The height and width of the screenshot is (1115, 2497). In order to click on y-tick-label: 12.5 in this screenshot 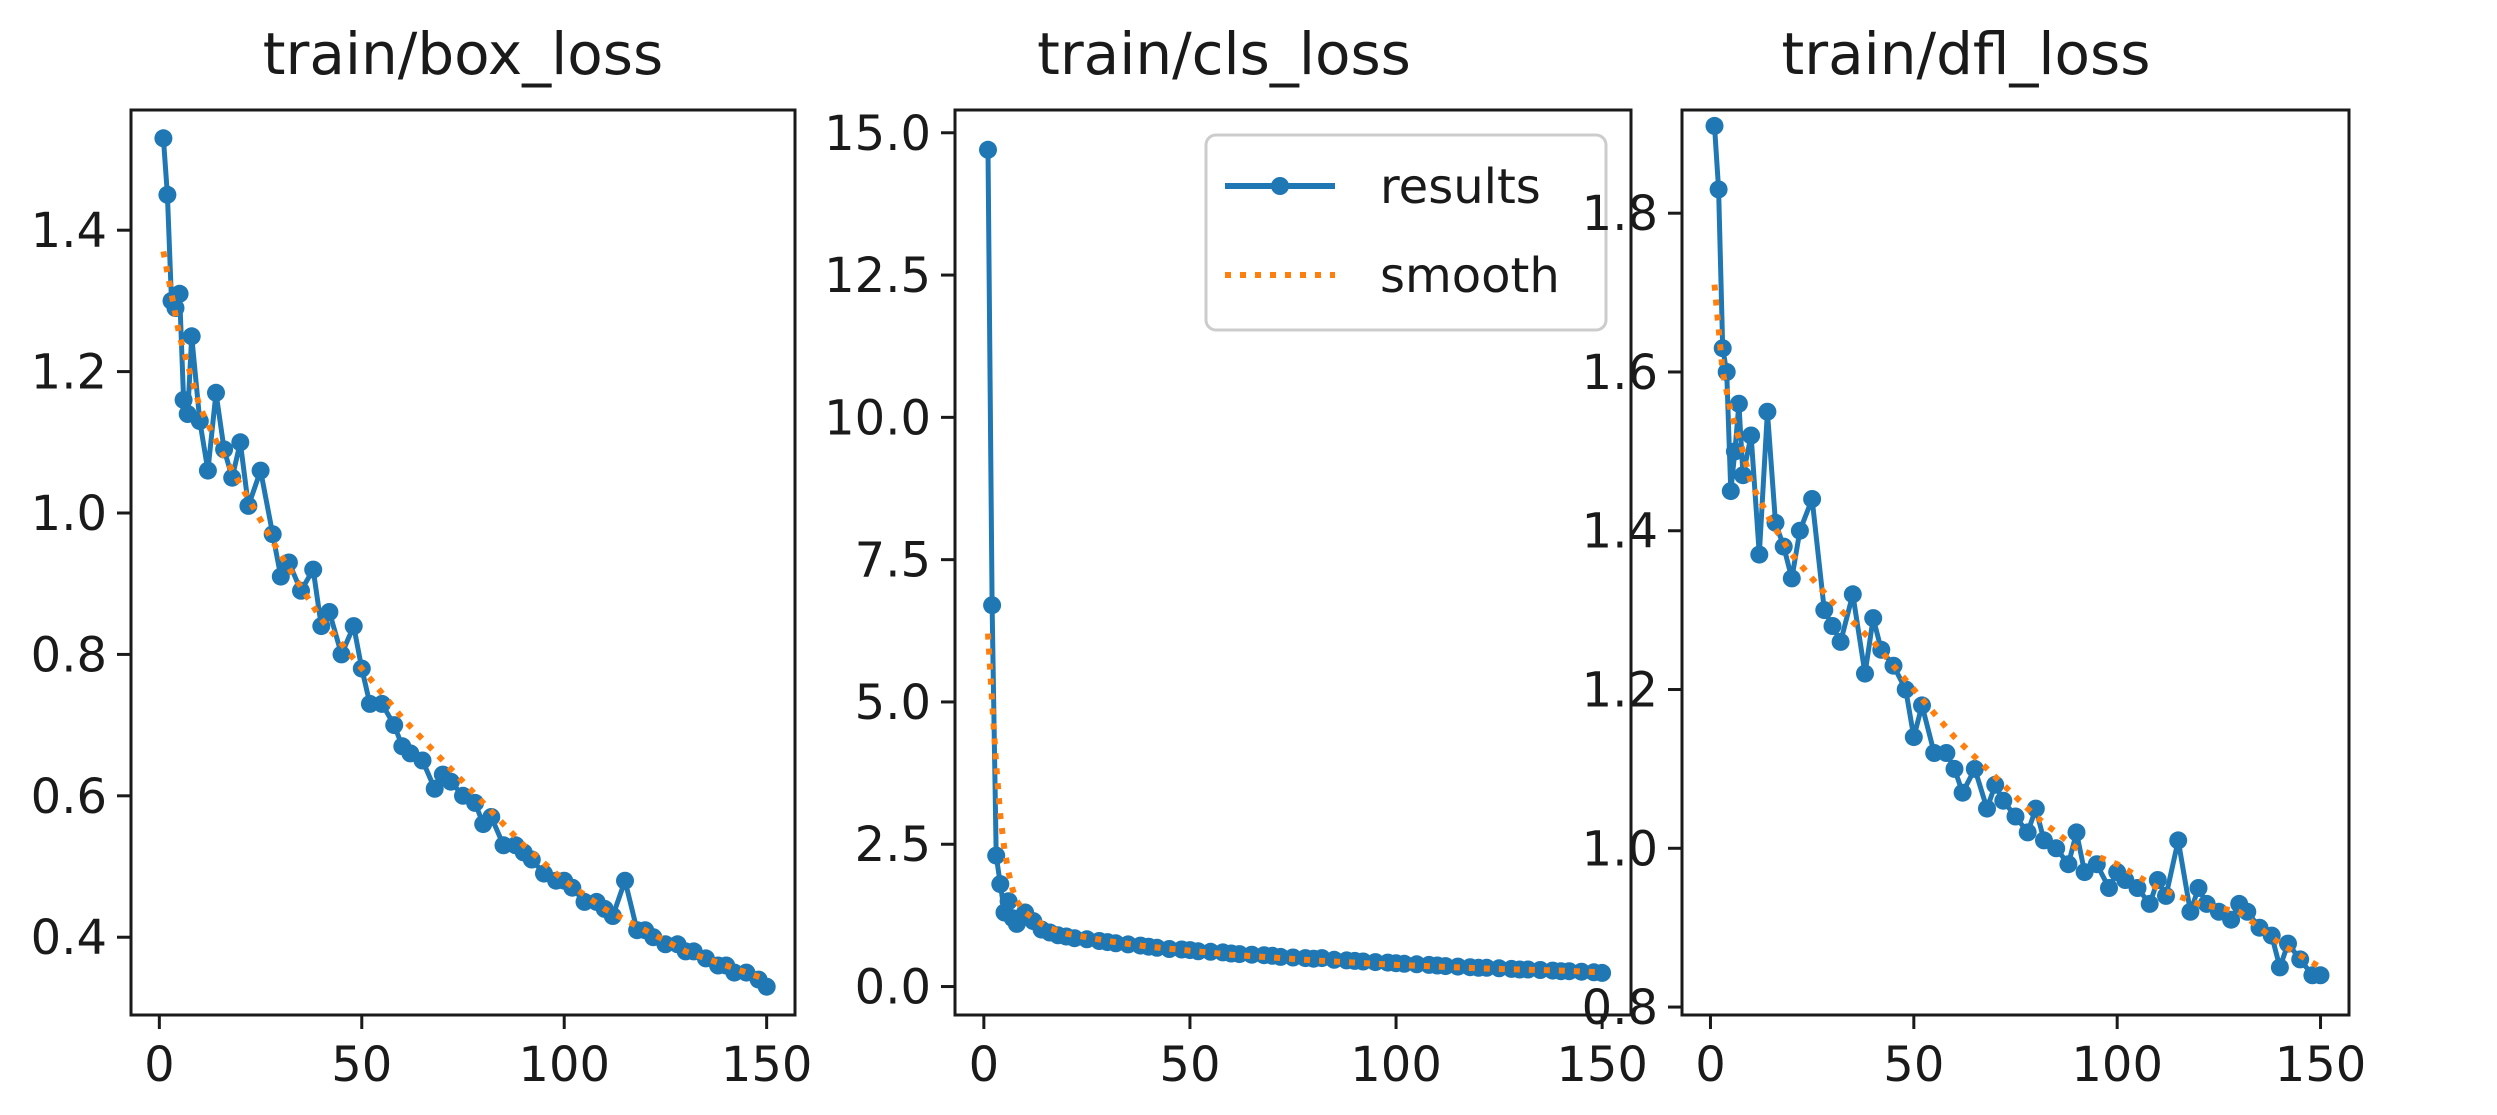, I will do `click(877, 276)`.